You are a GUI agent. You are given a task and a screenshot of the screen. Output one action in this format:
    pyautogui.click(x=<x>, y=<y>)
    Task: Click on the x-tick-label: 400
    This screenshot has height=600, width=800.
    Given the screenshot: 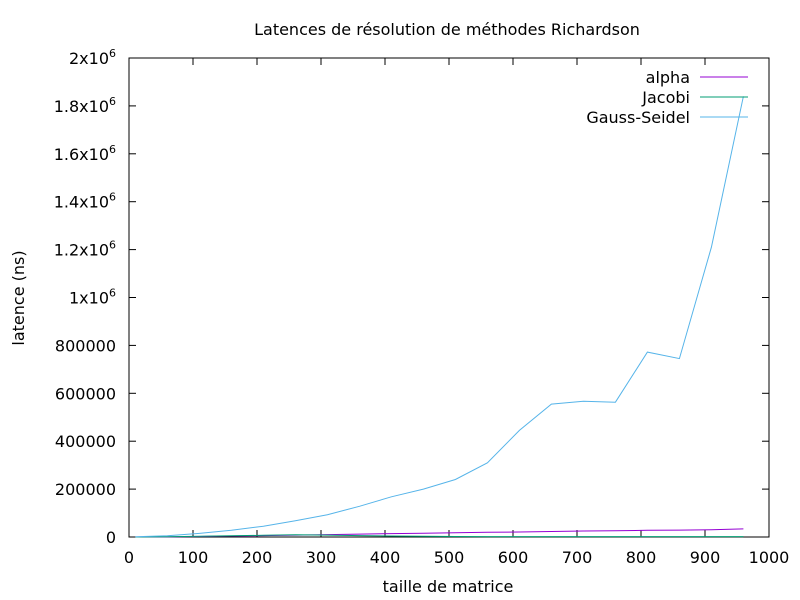 What is the action you would take?
    pyautogui.click(x=385, y=557)
    